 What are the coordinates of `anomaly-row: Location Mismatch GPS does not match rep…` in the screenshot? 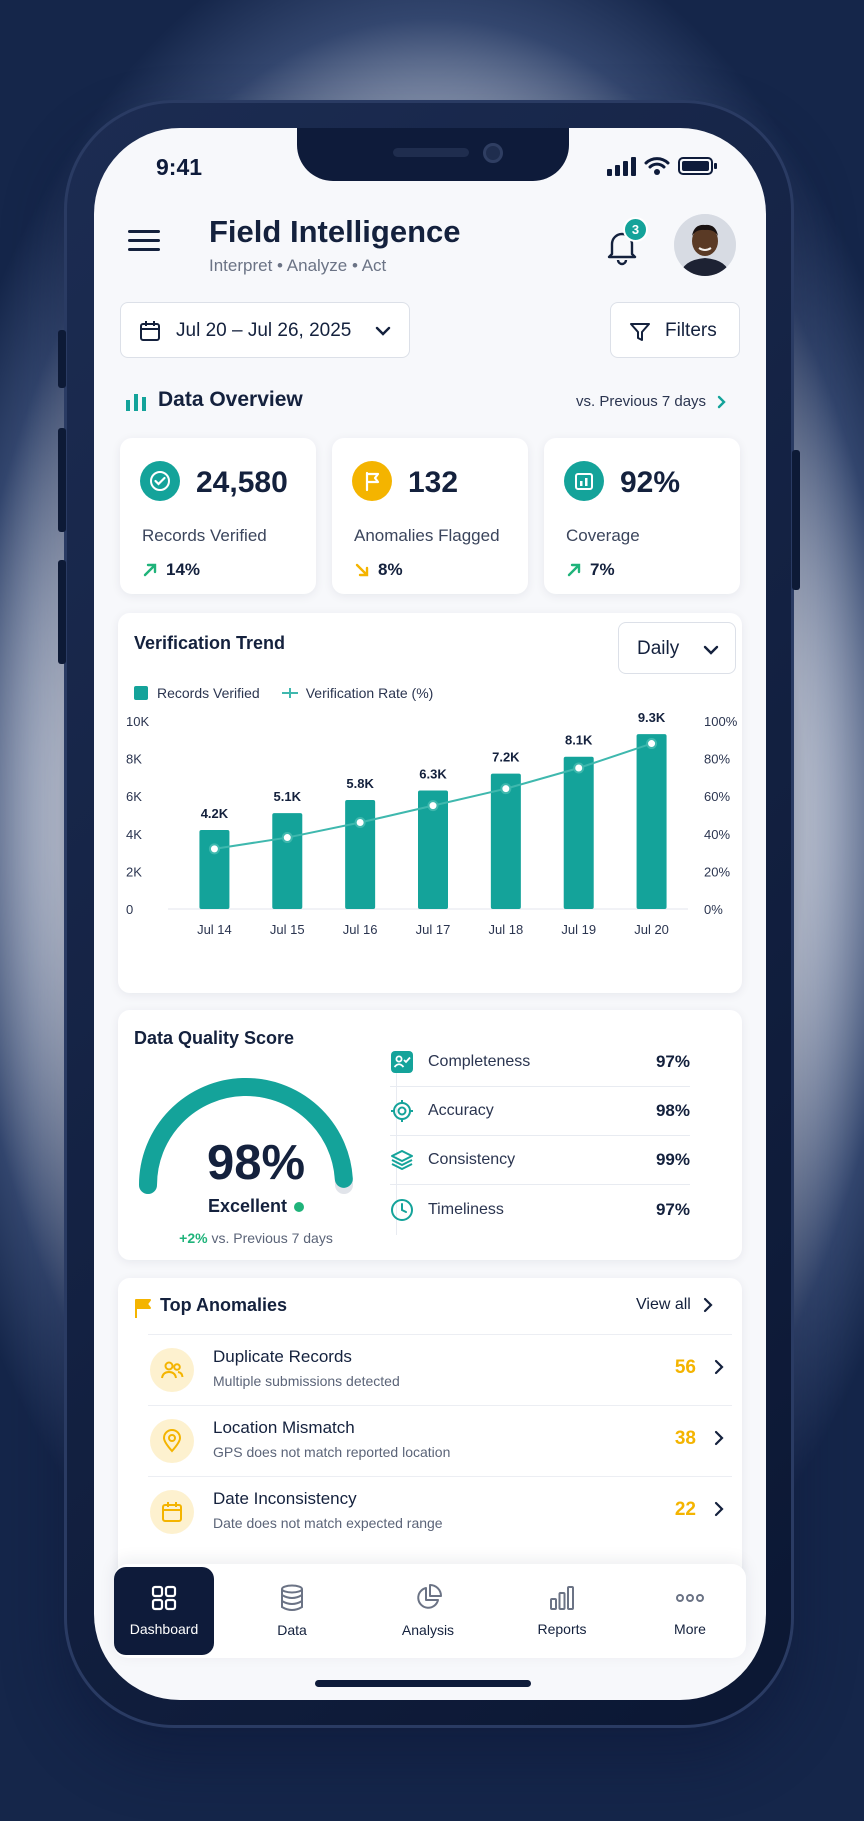 It's located at (440, 1441).